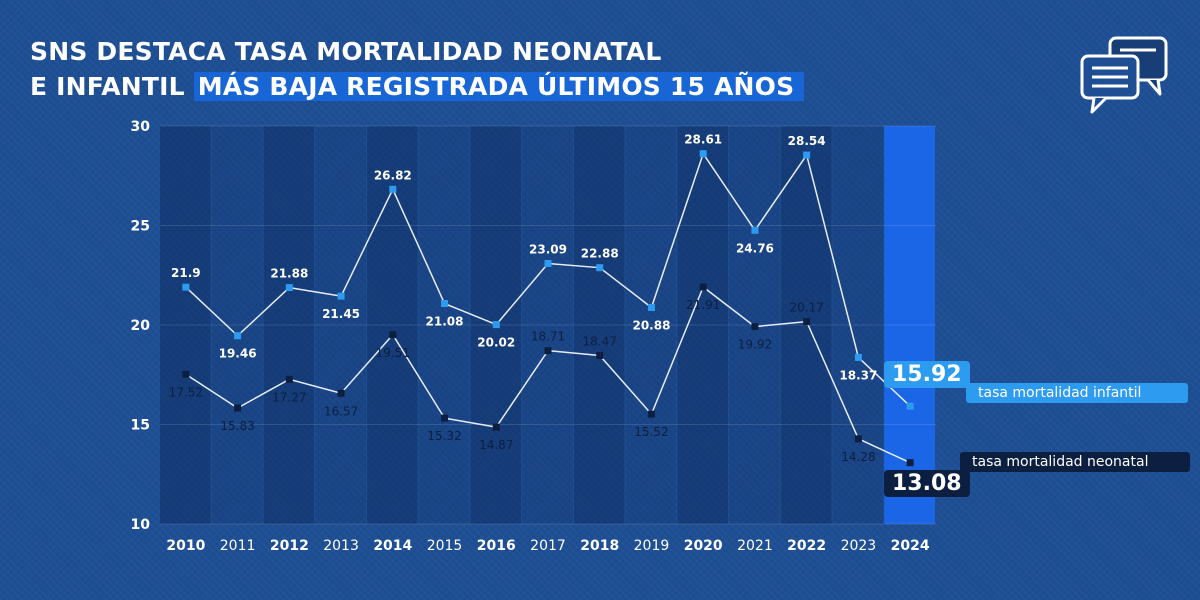 This screenshot has width=1200, height=600. I want to click on data-label: 19.46, so click(238, 354).